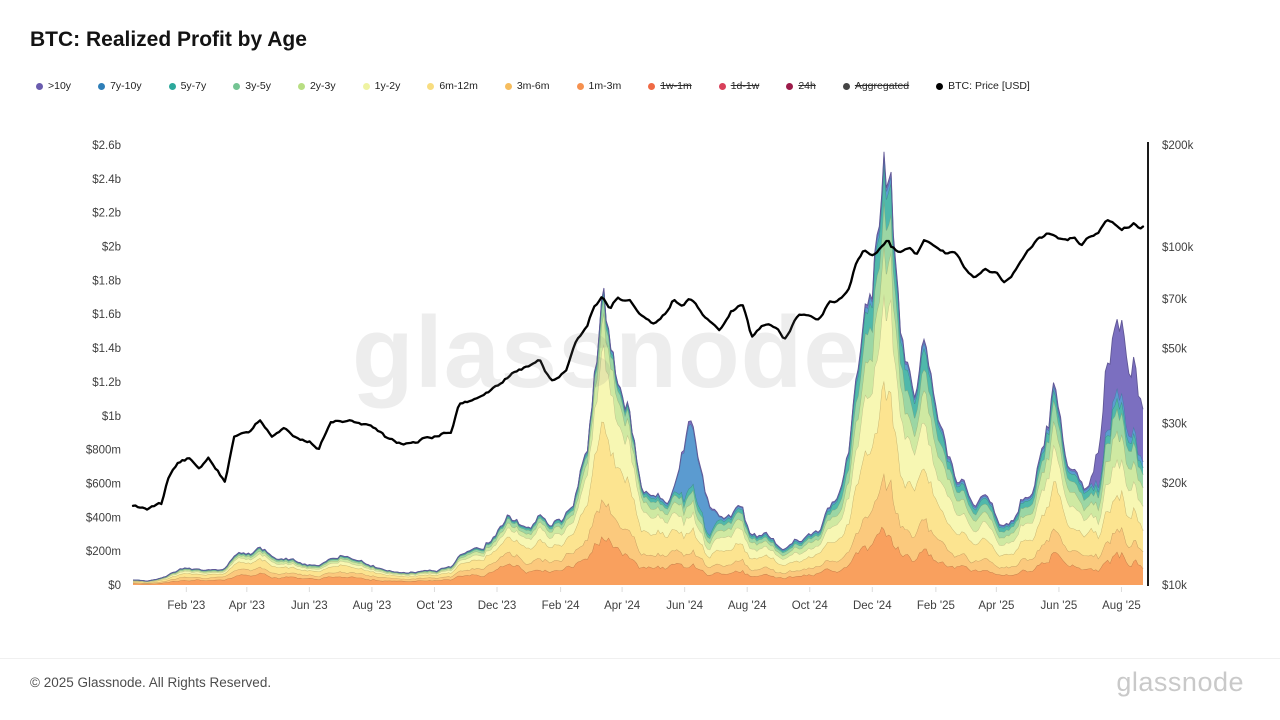 The height and width of the screenshot is (720, 1280). I want to click on legend-label: 6m-12m, so click(458, 86).